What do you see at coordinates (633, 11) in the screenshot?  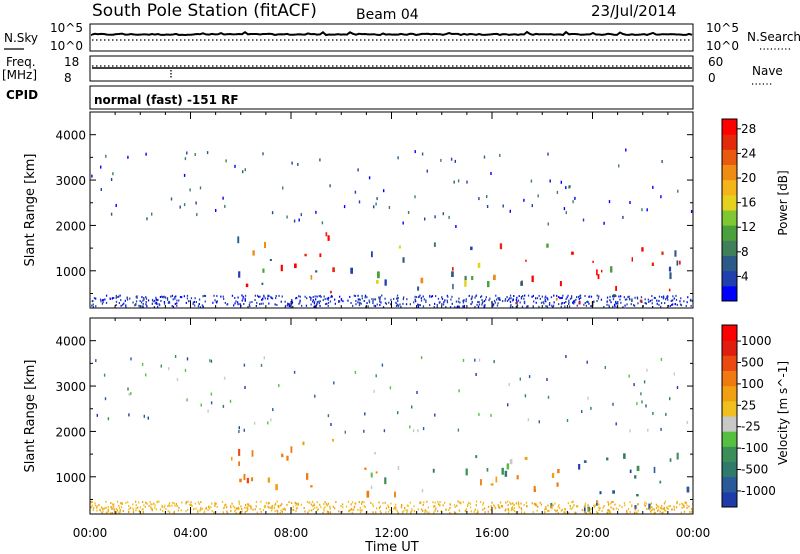 I see `date-label: 23/Jul/2014` at bounding box center [633, 11].